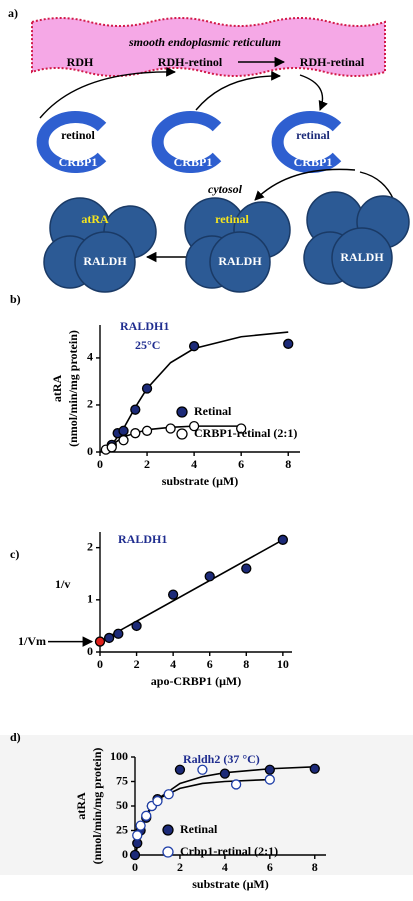 Image resolution: width=413 pixels, height=901 pixels. What do you see at coordinates (62, 584) in the screenshot?
I see `annotation: 1/v` at bounding box center [62, 584].